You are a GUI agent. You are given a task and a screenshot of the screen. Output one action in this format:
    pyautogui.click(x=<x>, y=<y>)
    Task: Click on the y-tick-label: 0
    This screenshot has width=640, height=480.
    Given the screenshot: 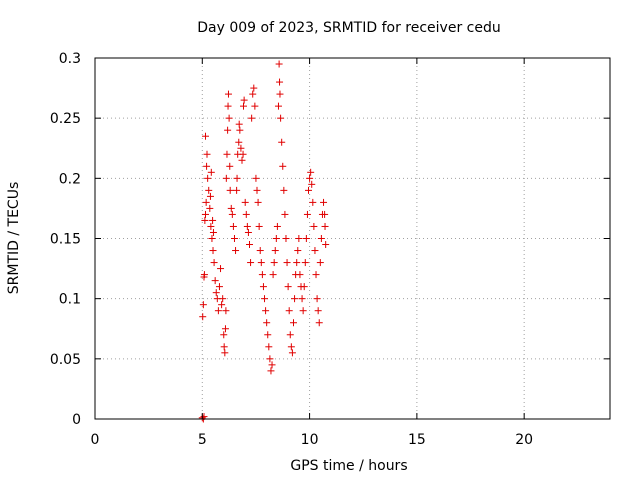 What is the action you would take?
    pyautogui.click(x=76, y=420)
    